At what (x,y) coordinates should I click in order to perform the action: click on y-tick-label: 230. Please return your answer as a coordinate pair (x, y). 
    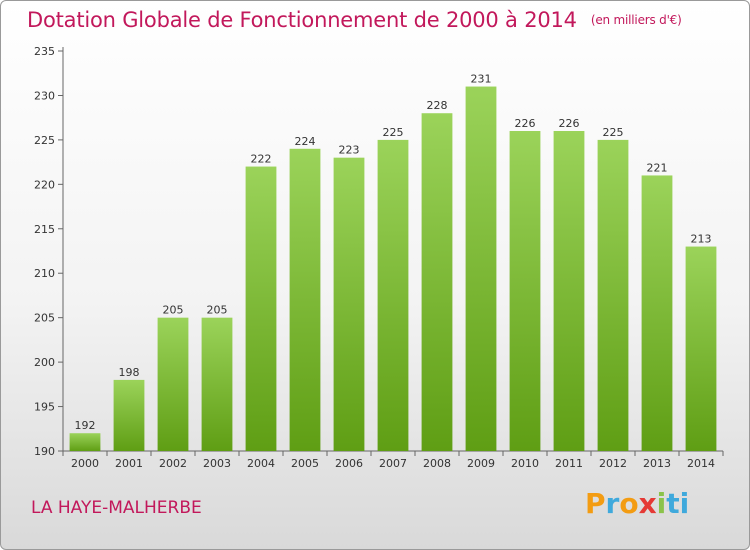
    Looking at the image, I should click on (44, 95).